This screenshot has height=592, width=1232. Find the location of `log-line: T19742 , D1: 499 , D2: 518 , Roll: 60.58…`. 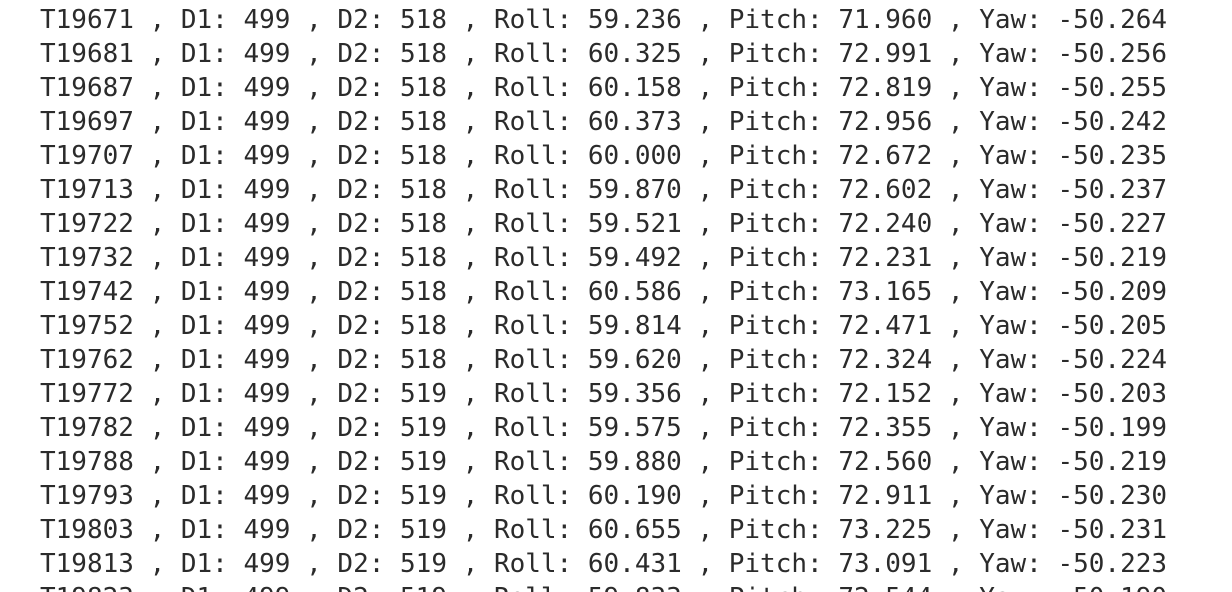

log-line: T19742 , D1: 499 , D2: 518 , Roll: 60.58… is located at coordinates (604, 292).